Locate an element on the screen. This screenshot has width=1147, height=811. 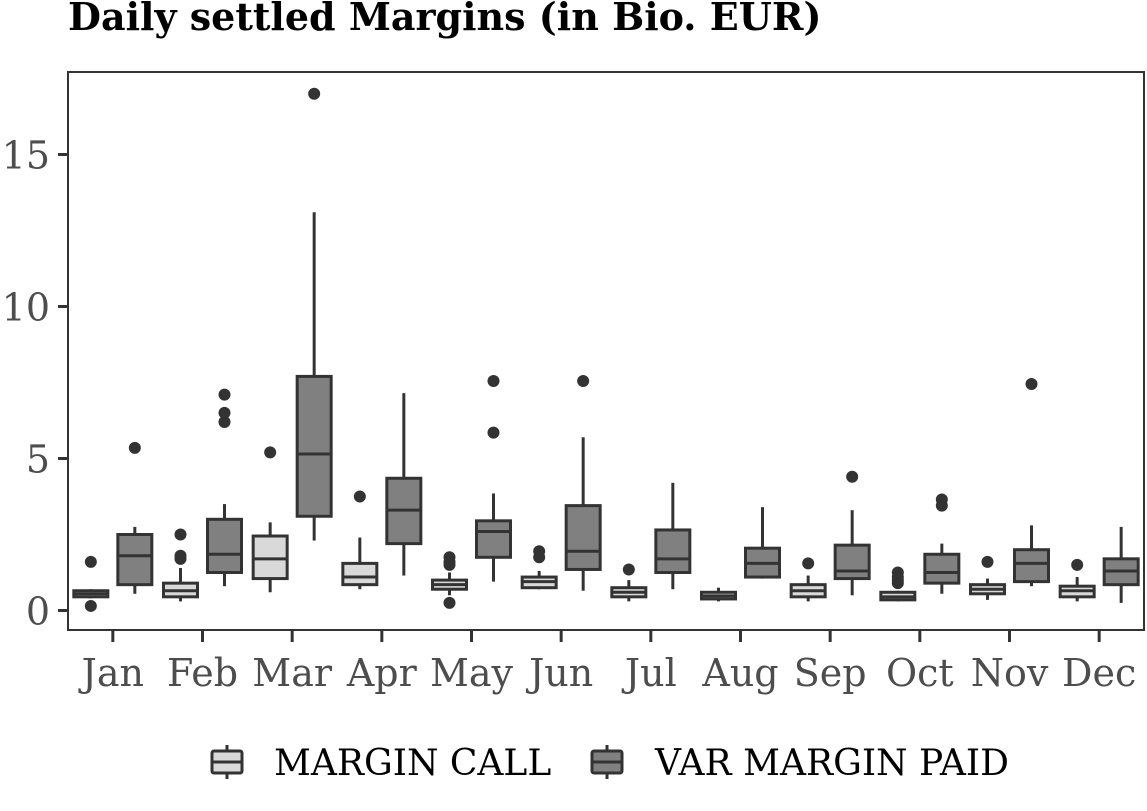
x-tick-label: Jul is located at coordinates (649, 673).